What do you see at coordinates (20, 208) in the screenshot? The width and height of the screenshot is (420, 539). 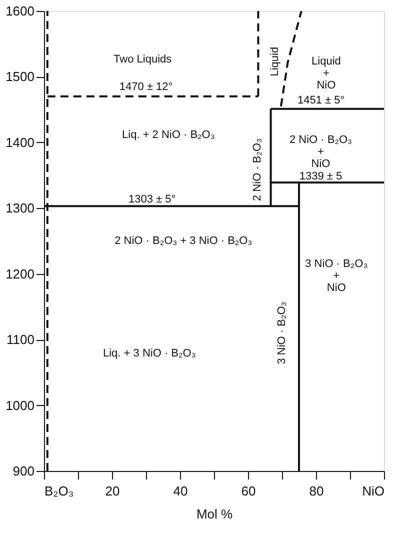 I see `y-tick-label: 1300` at bounding box center [20, 208].